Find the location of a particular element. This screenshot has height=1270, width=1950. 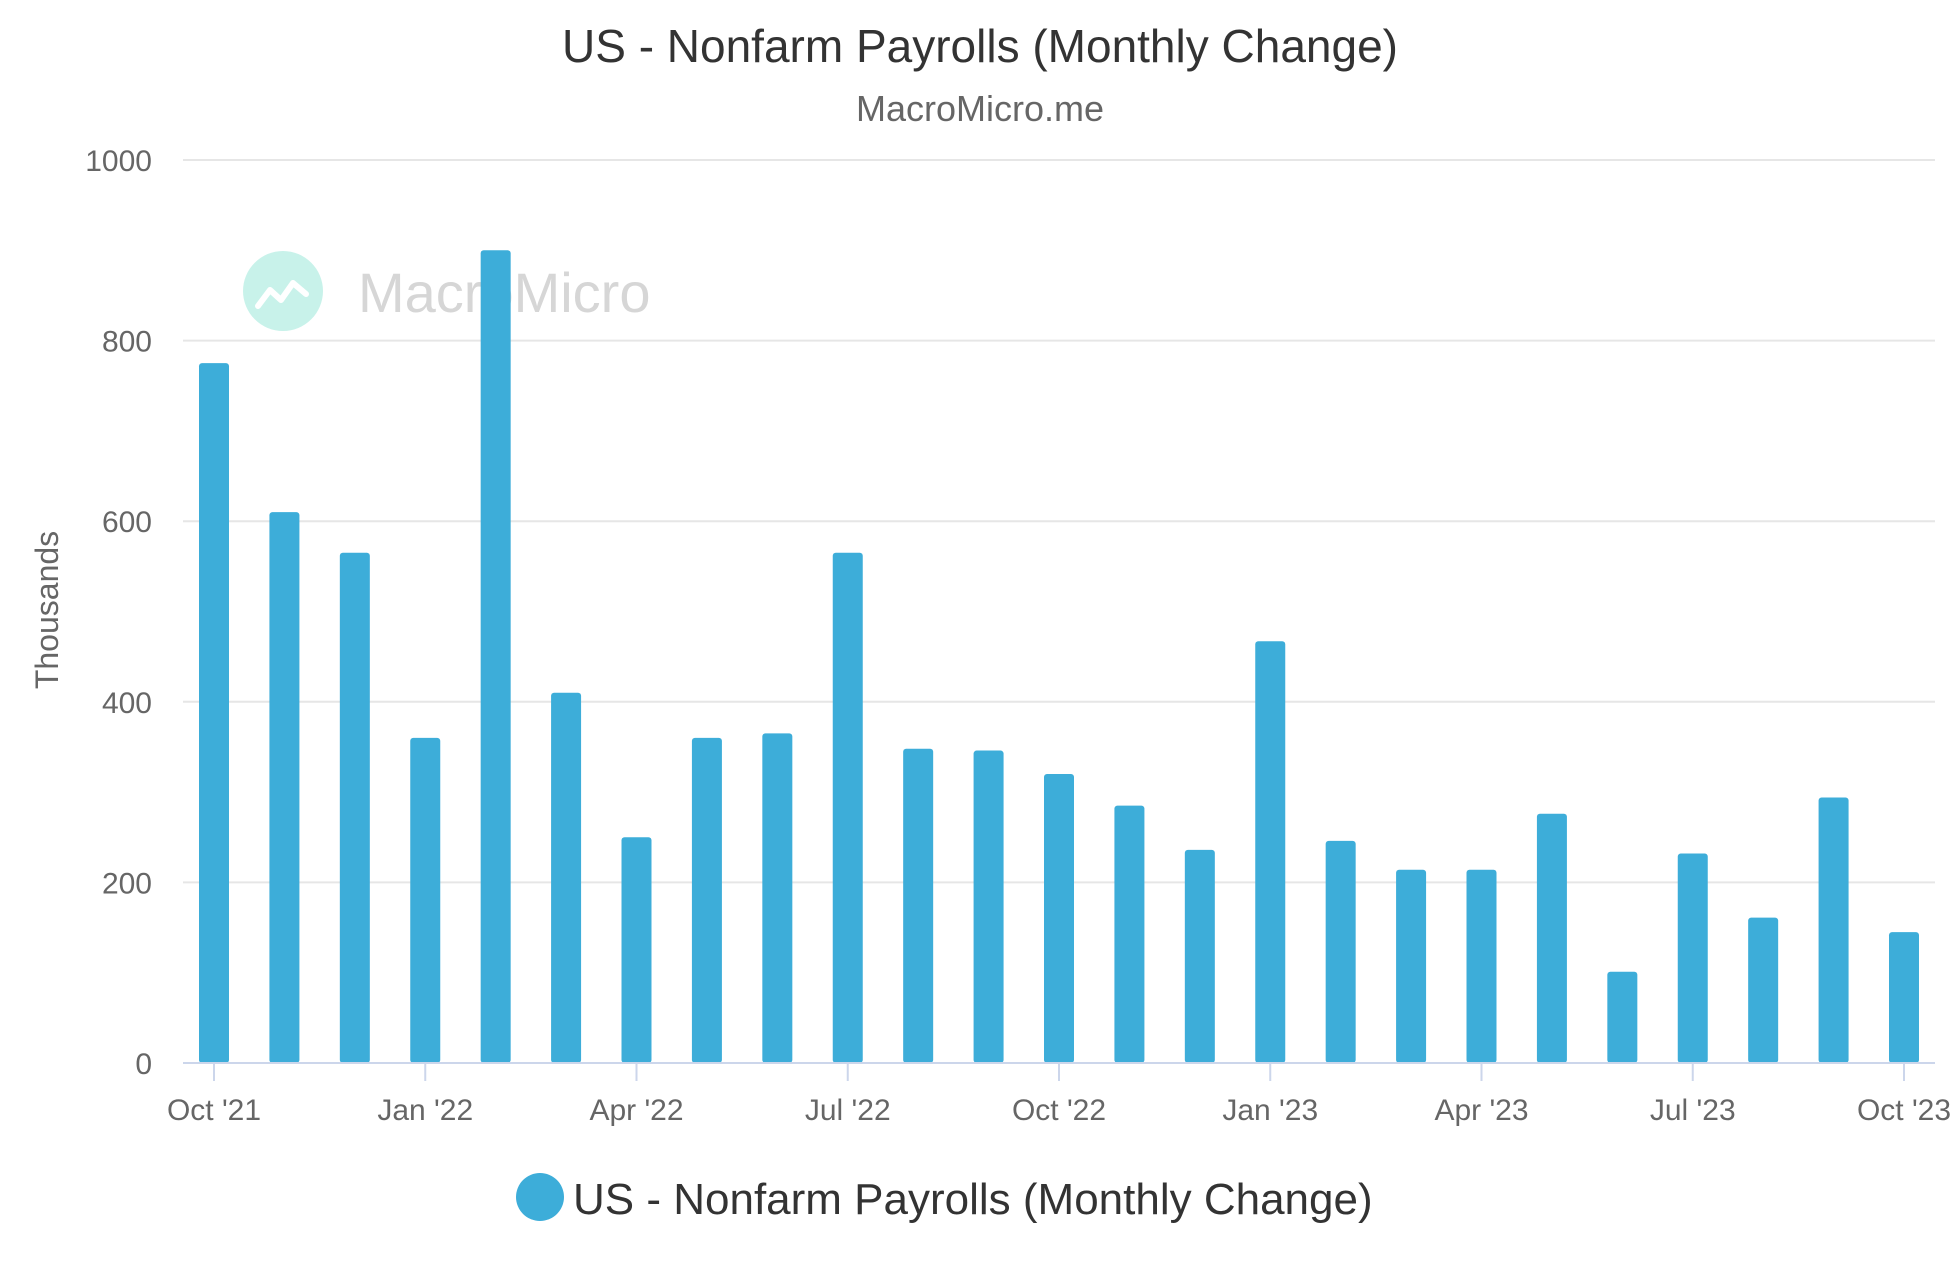

chart-line-icon is located at coordinates (282, 294).